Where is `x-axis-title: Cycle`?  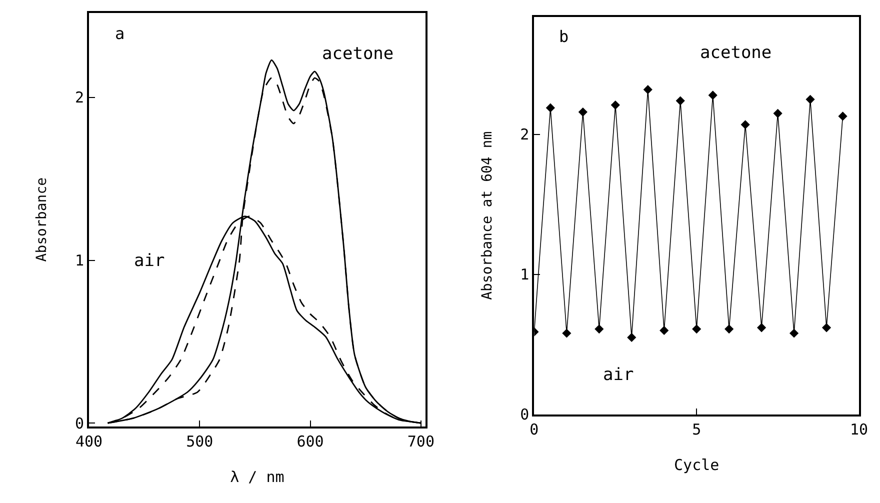
x-axis-title: Cycle is located at coordinates (697, 465).